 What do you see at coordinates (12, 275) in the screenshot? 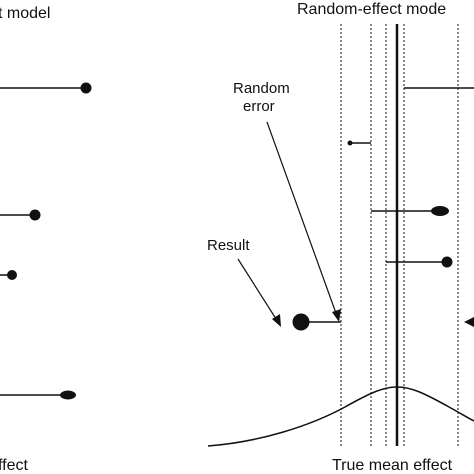
I see `left-study-3-result-dot` at bounding box center [12, 275].